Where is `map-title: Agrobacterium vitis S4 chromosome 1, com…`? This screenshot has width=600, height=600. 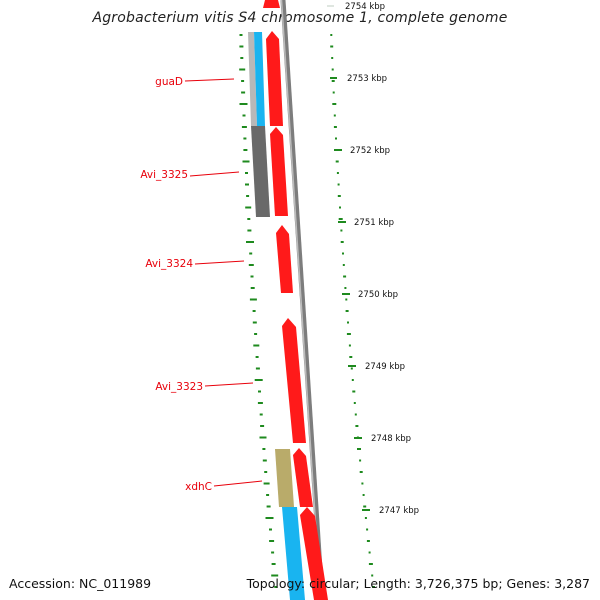
map-title: Agrobacterium vitis S4 chromosome 1, com… is located at coordinates (300, 18).